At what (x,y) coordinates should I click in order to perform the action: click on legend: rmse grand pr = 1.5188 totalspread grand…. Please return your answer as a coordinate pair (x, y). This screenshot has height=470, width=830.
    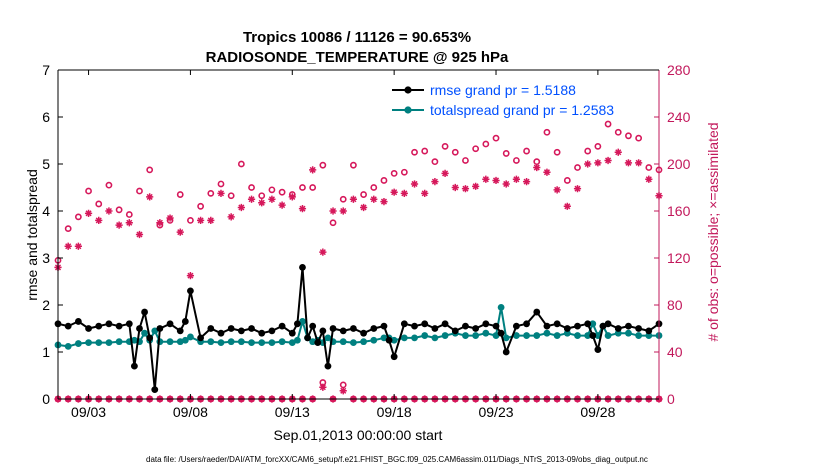
    Looking at the image, I should click on (503, 100).